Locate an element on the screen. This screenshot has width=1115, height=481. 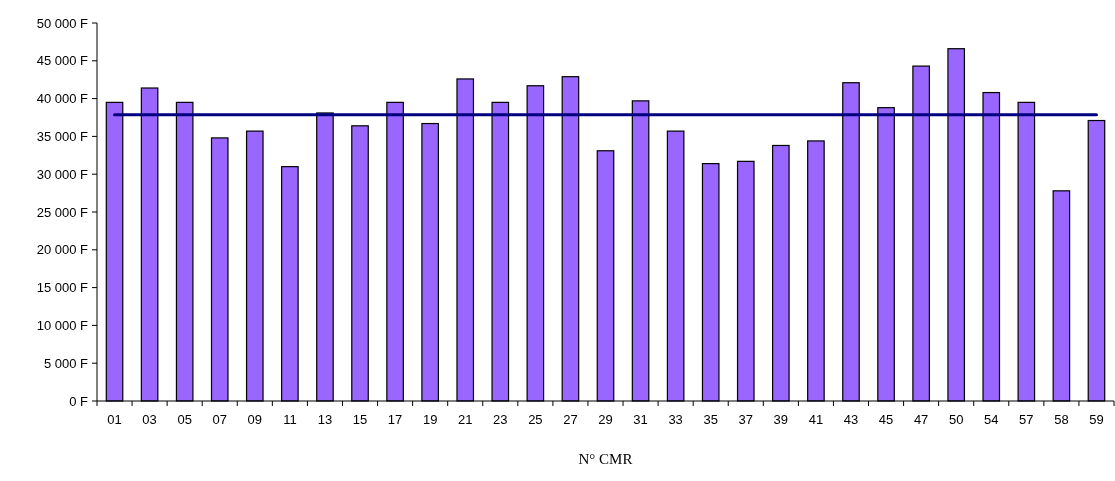
y-tick-label: 45 000 F is located at coordinates (62, 61).